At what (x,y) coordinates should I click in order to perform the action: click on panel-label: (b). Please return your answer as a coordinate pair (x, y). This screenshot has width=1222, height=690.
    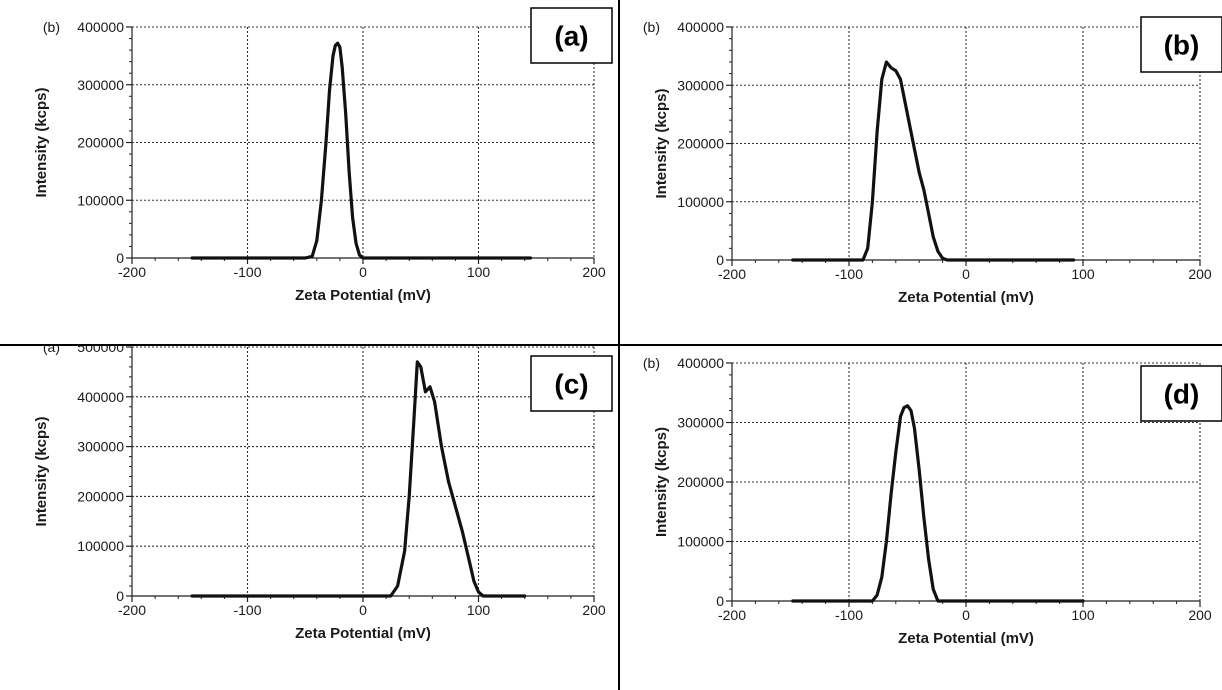
    Looking at the image, I should click on (1182, 45).